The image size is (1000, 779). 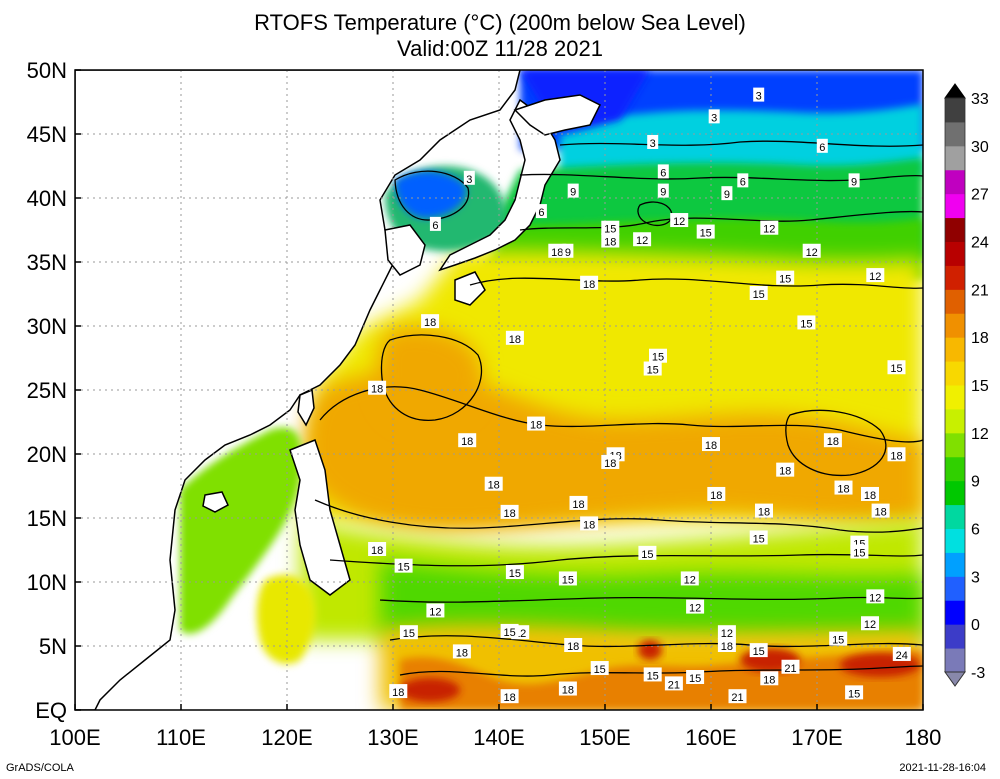 What do you see at coordinates (975, 577) in the screenshot?
I see `colorbar-label: 3` at bounding box center [975, 577].